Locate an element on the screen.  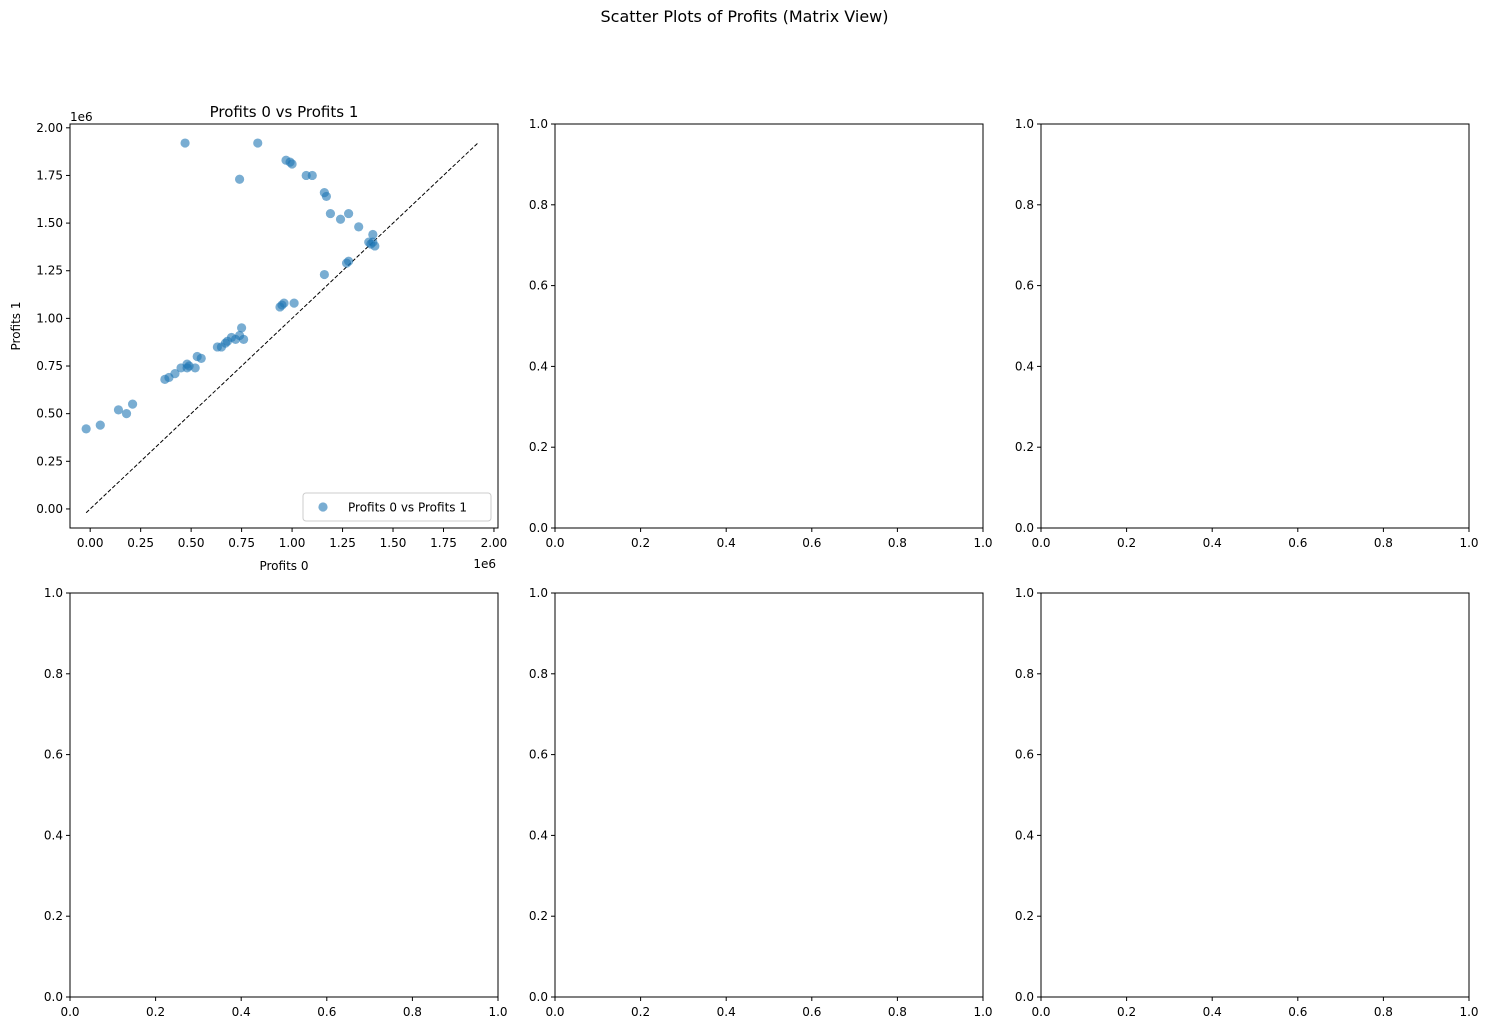
y-offset-label: 1e6 is located at coordinates (81, 117).